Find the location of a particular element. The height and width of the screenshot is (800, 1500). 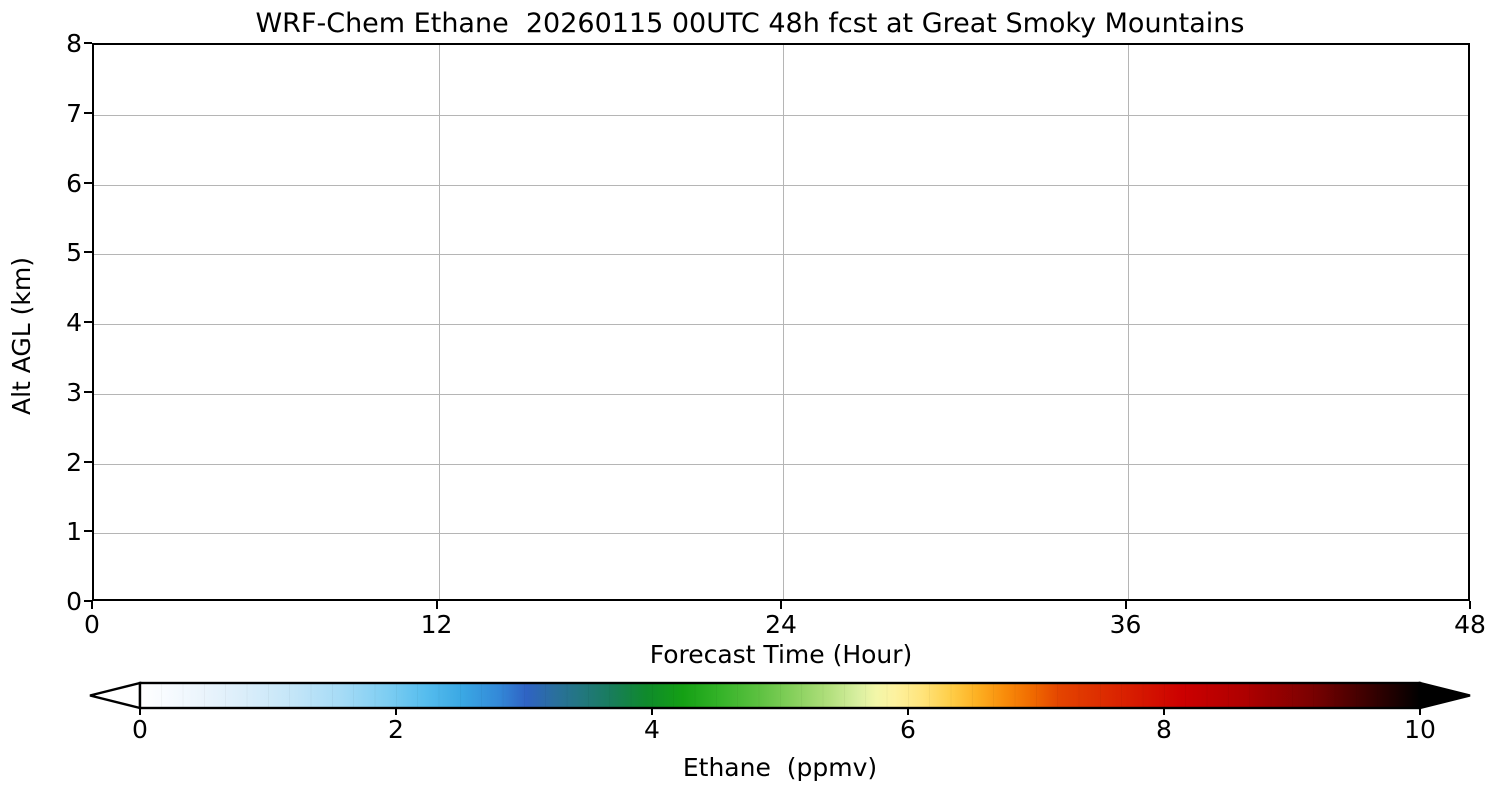

colorbar-tick-label: 0 is located at coordinates (140, 729).